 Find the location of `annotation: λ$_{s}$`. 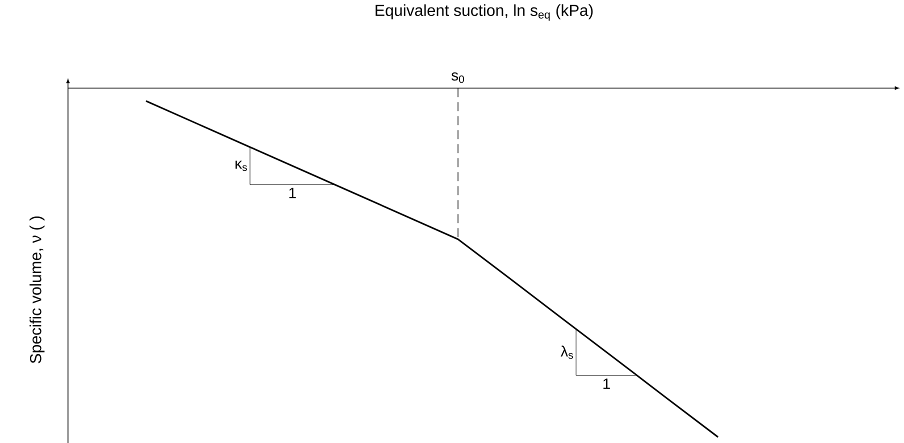

annotation: λ$_{s}$ is located at coordinates (566, 352).